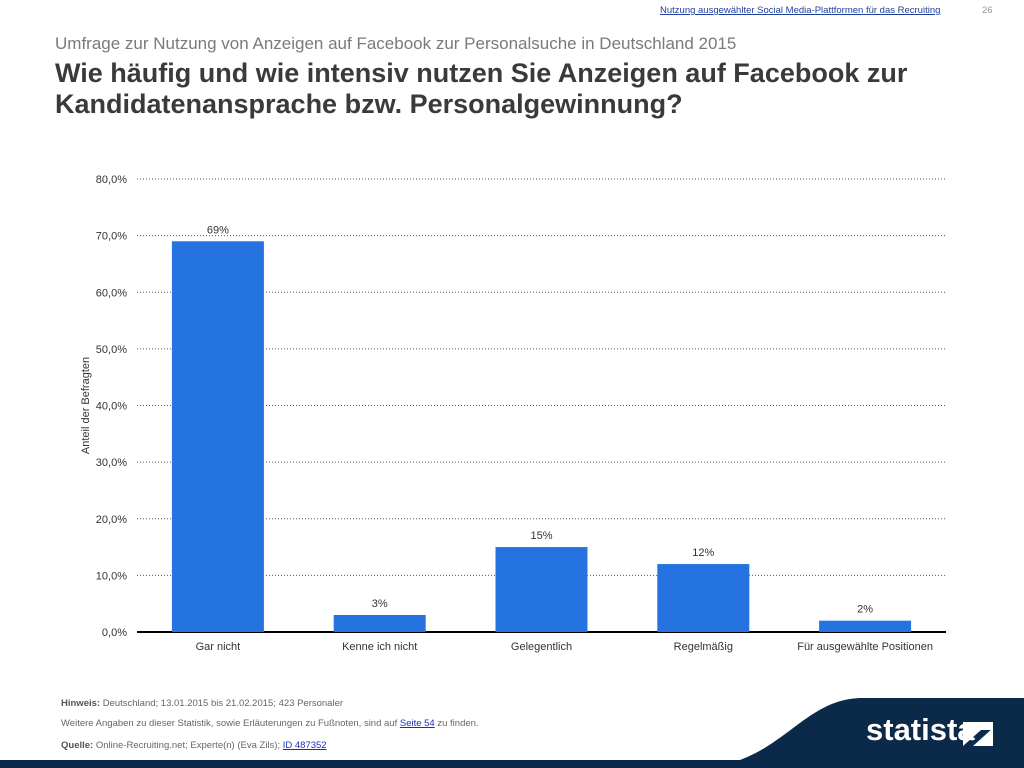 This screenshot has width=1024, height=768. What do you see at coordinates (111, 576) in the screenshot?
I see `y-tick-label: 10,0%` at bounding box center [111, 576].